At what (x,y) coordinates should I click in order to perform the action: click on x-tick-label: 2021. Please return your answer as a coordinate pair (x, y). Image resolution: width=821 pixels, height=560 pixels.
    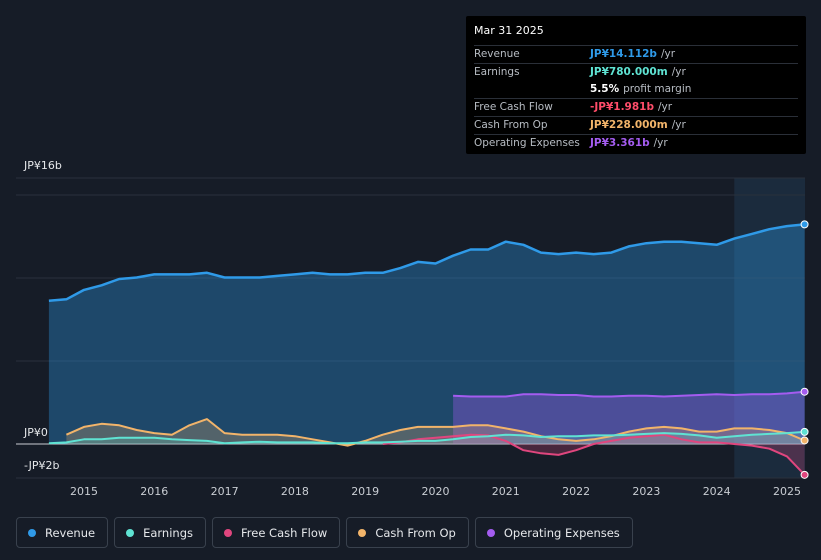
    Looking at the image, I should click on (506, 491).